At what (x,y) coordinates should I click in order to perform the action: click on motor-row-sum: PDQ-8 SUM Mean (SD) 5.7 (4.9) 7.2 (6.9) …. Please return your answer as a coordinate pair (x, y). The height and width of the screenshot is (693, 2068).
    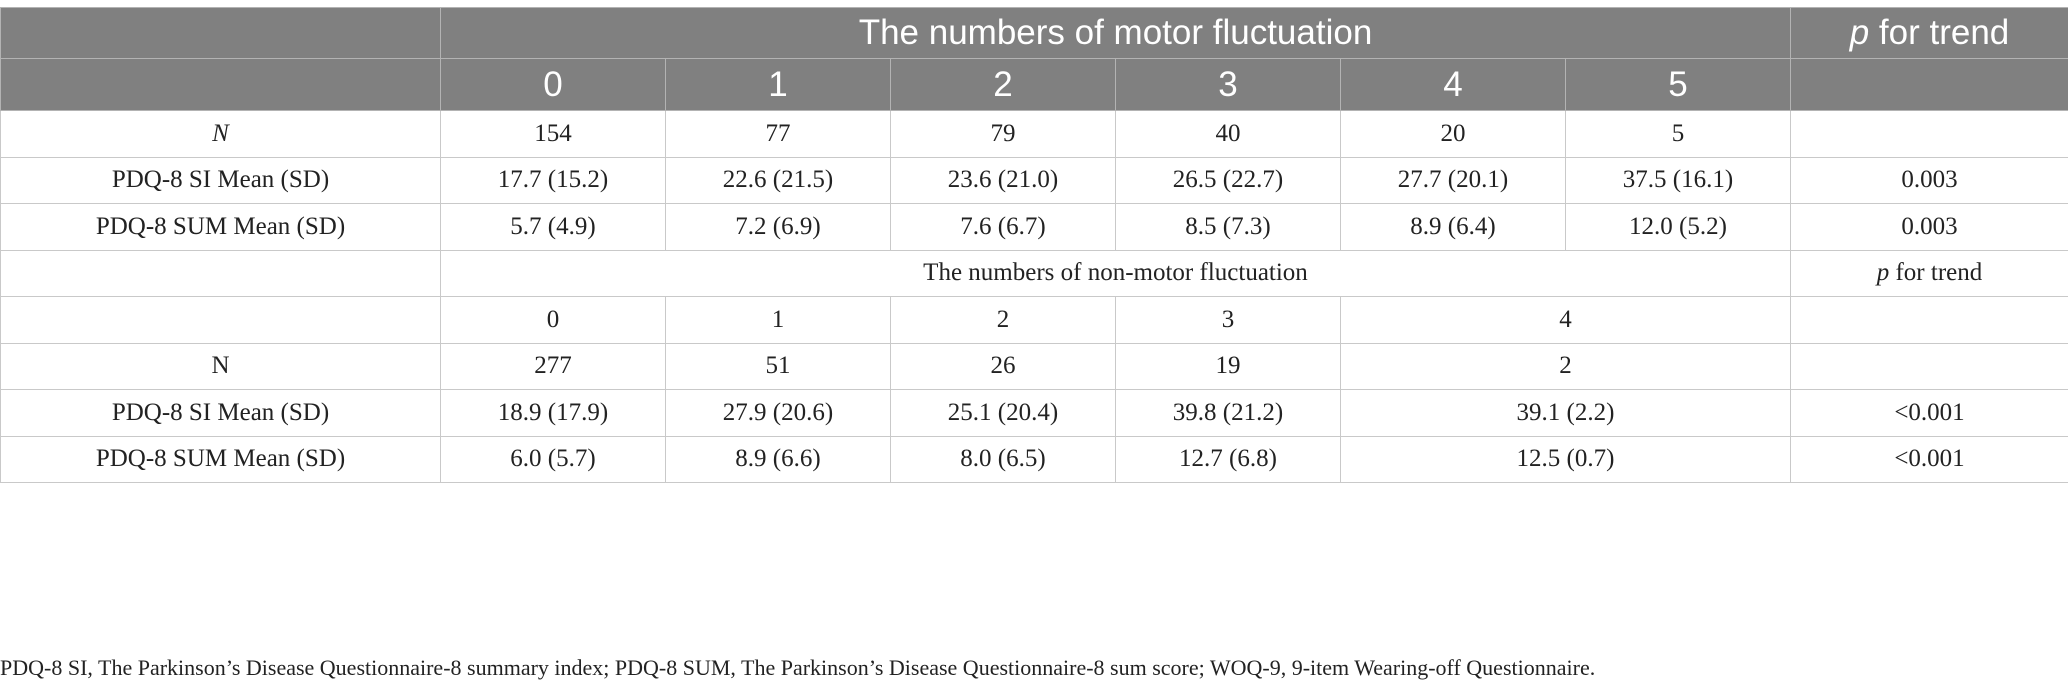
    Looking at the image, I should click on (1034, 227).